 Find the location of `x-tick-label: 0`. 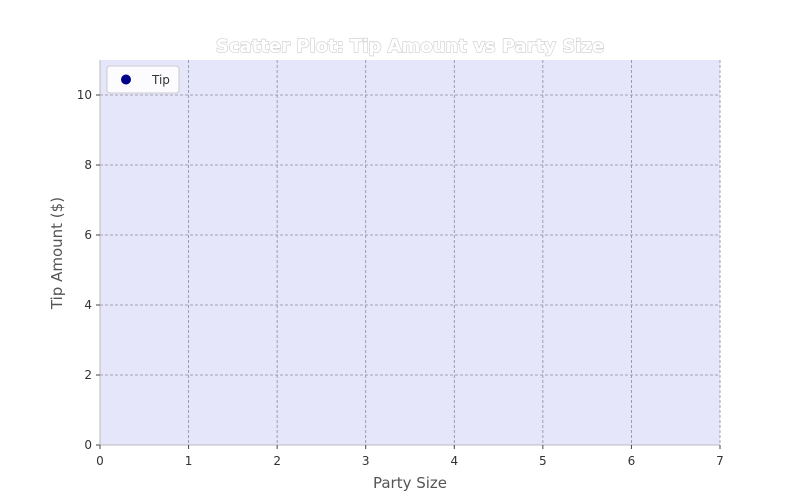

x-tick-label: 0 is located at coordinates (100, 461).